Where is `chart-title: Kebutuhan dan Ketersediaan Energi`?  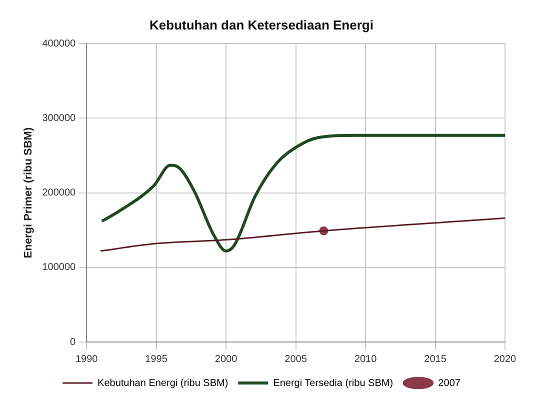
chart-title: Kebutuhan dan Ketersediaan Energi is located at coordinates (262, 24).